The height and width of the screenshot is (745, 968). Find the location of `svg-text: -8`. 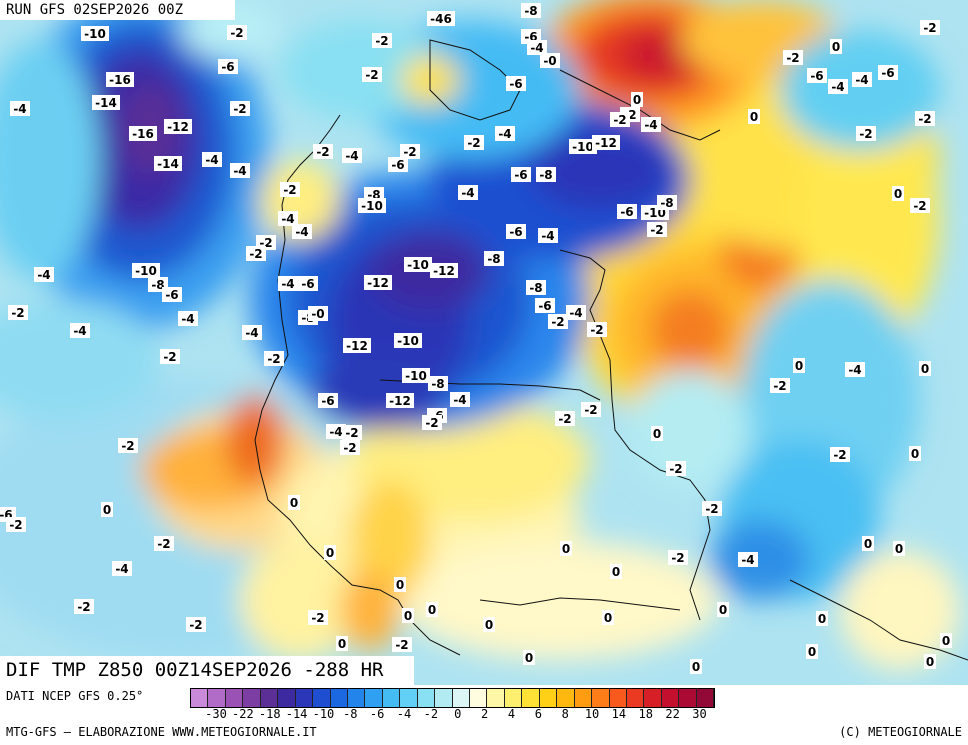

svg-text: -8 is located at coordinates (666, 203).